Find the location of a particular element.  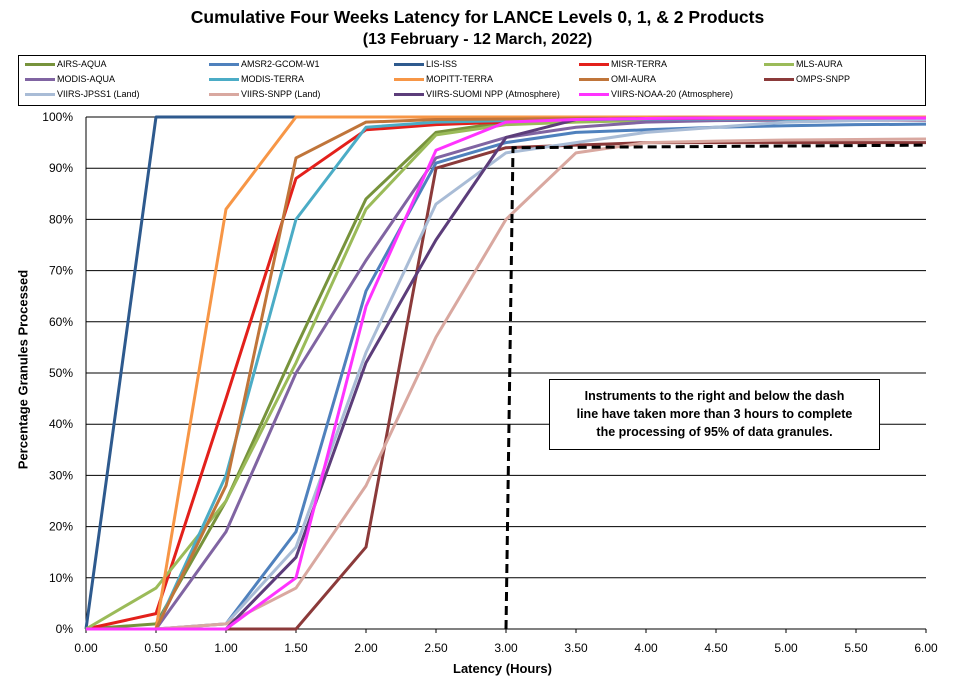

legend-label: VIIRS-JPSS1 (Land) is located at coordinates (98, 94).